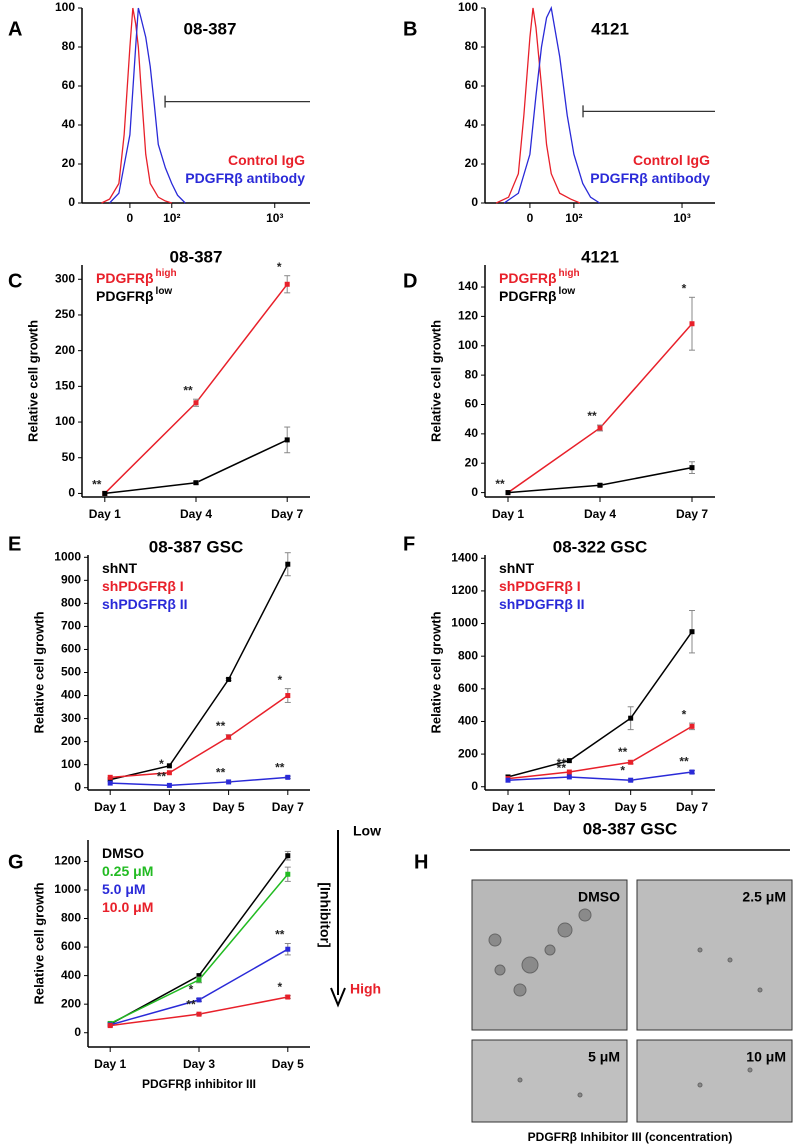 The width and height of the screenshot is (795, 1148). Describe the element at coordinates (604, 1057) in the screenshot. I see `image-label: 5 μM` at that location.